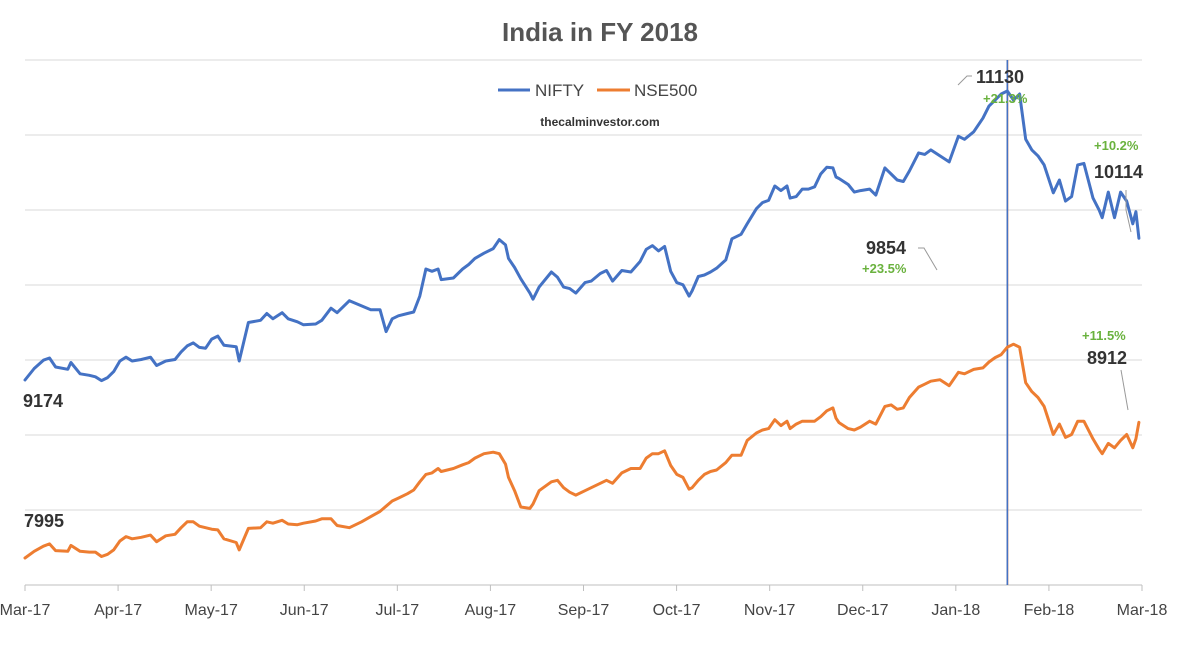 The width and height of the screenshot is (1200, 654). I want to click on nse500-end-value: 8912, so click(1107, 358).